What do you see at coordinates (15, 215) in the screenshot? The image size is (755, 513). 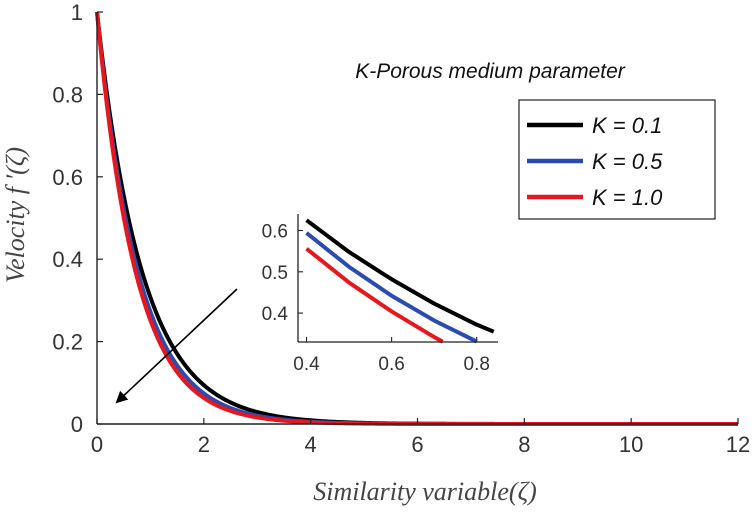 I see `y-axis-label: Velocity f ′(ζ)` at bounding box center [15, 215].